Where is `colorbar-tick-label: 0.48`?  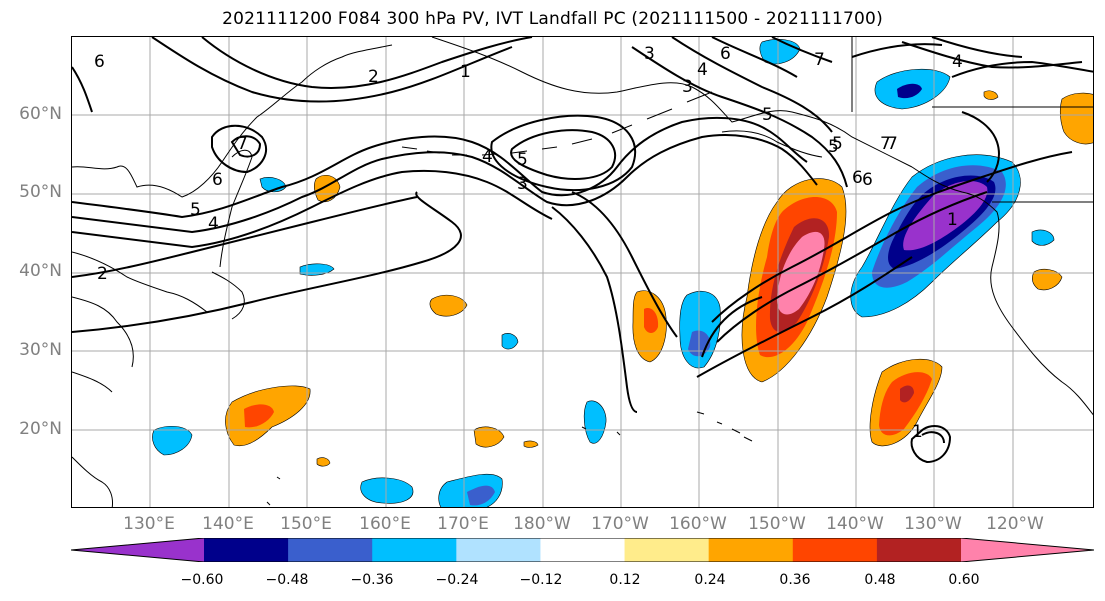
colorbar-tick-label: 0.48 is located at coordinates (880, 580).